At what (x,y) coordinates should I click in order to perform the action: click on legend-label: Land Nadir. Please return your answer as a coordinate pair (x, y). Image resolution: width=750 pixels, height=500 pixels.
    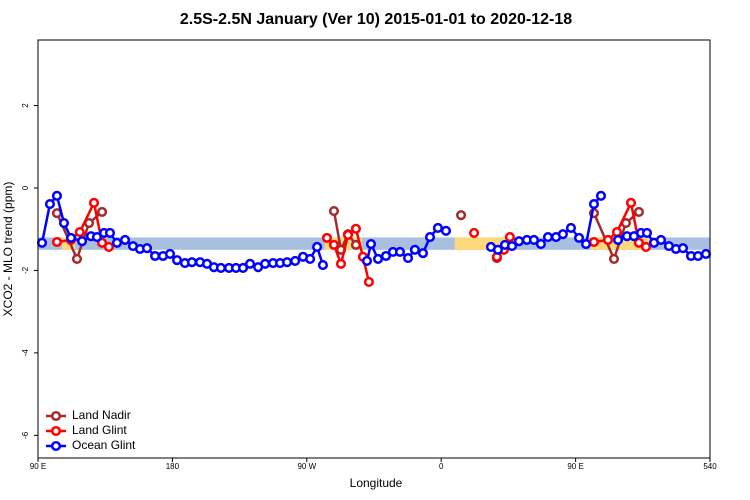
    Looking at the image, I should click on (101, 415).